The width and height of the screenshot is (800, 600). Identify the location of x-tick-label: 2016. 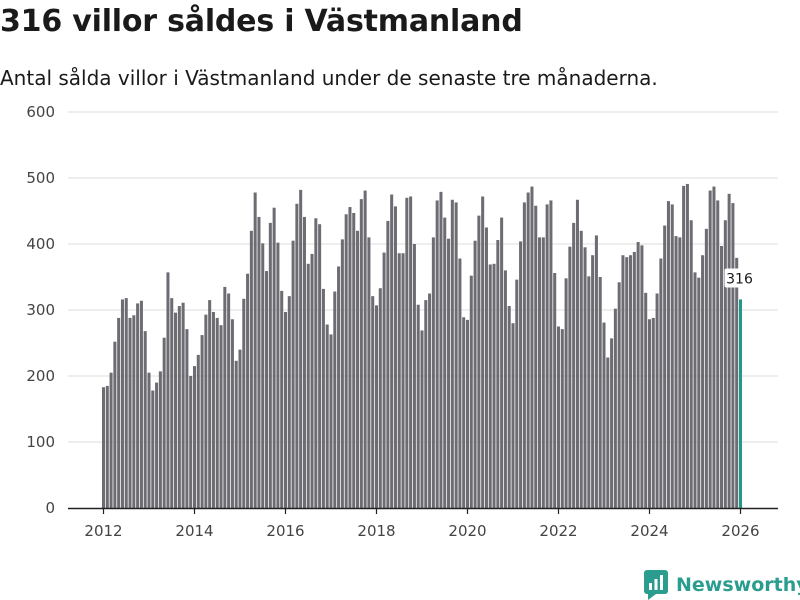
(285, 531).